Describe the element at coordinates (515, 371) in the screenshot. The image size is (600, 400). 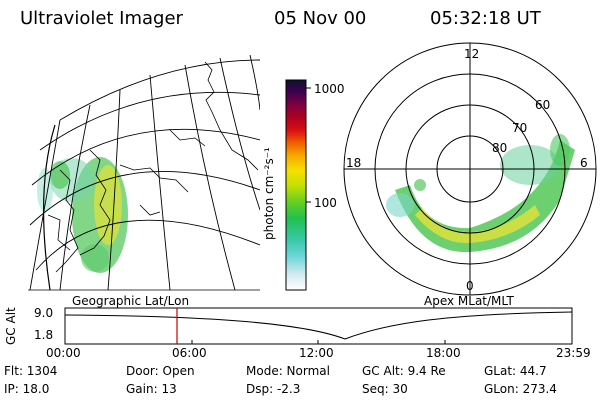
I see `status-geo-latitude: GLat: 44.7` at that location.